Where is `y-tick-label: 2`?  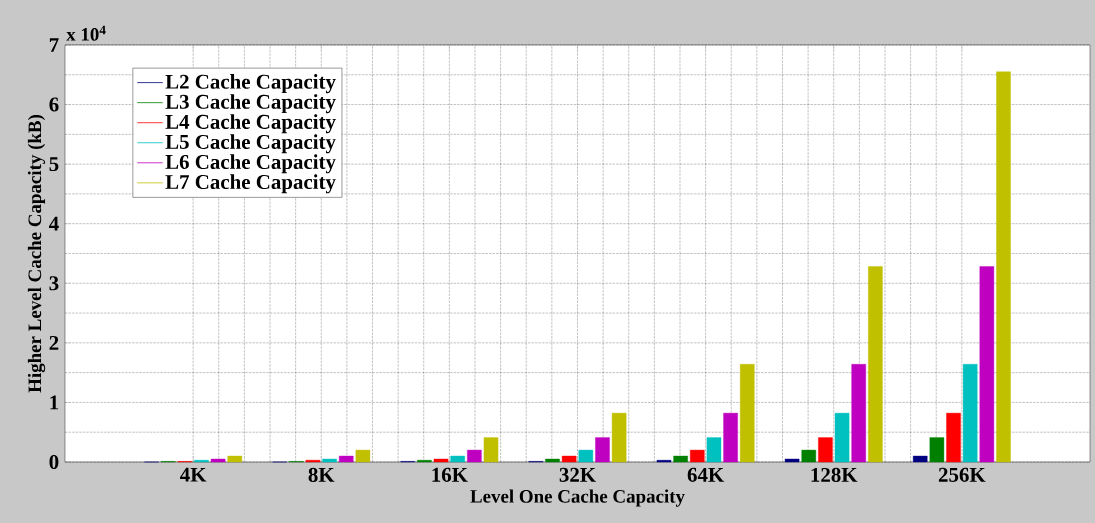 y-tick-label: 2 is located at coordinates (54, 342).